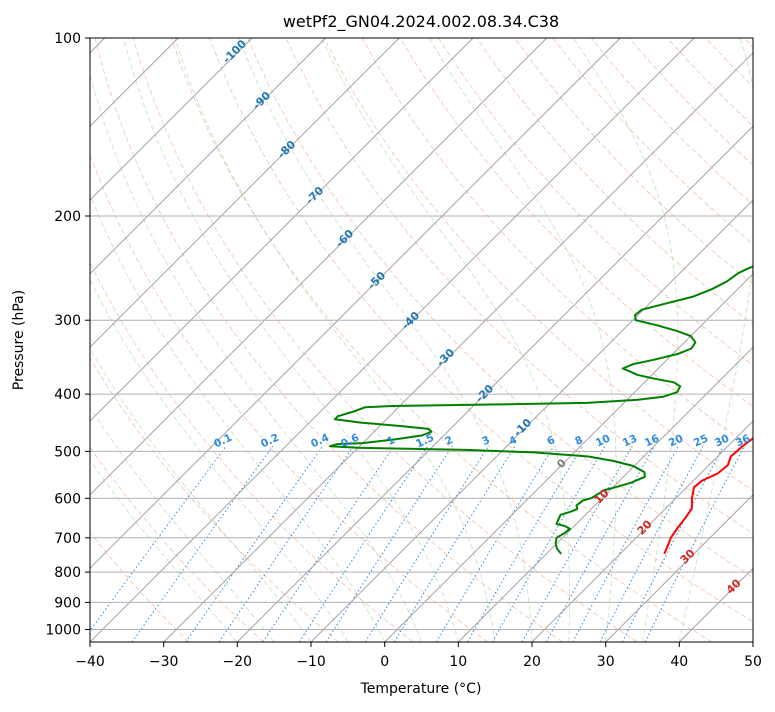 This screenshot has height=712, width=775. What do you see at coordinates (551, 441) in the screenshot?
I see `mixing-ratio-label: 6` at bounding box center [551, 441].